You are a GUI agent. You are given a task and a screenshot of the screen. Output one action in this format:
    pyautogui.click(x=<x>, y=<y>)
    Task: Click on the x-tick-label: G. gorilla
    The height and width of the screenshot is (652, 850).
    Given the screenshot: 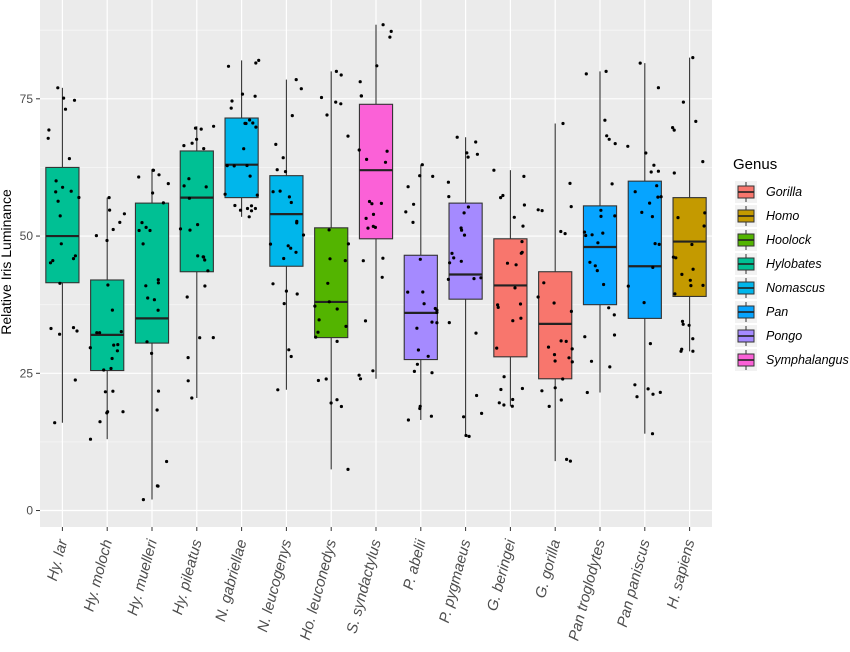 What is the action you would take?
    pyautogui.click(x=548, y=569)
    